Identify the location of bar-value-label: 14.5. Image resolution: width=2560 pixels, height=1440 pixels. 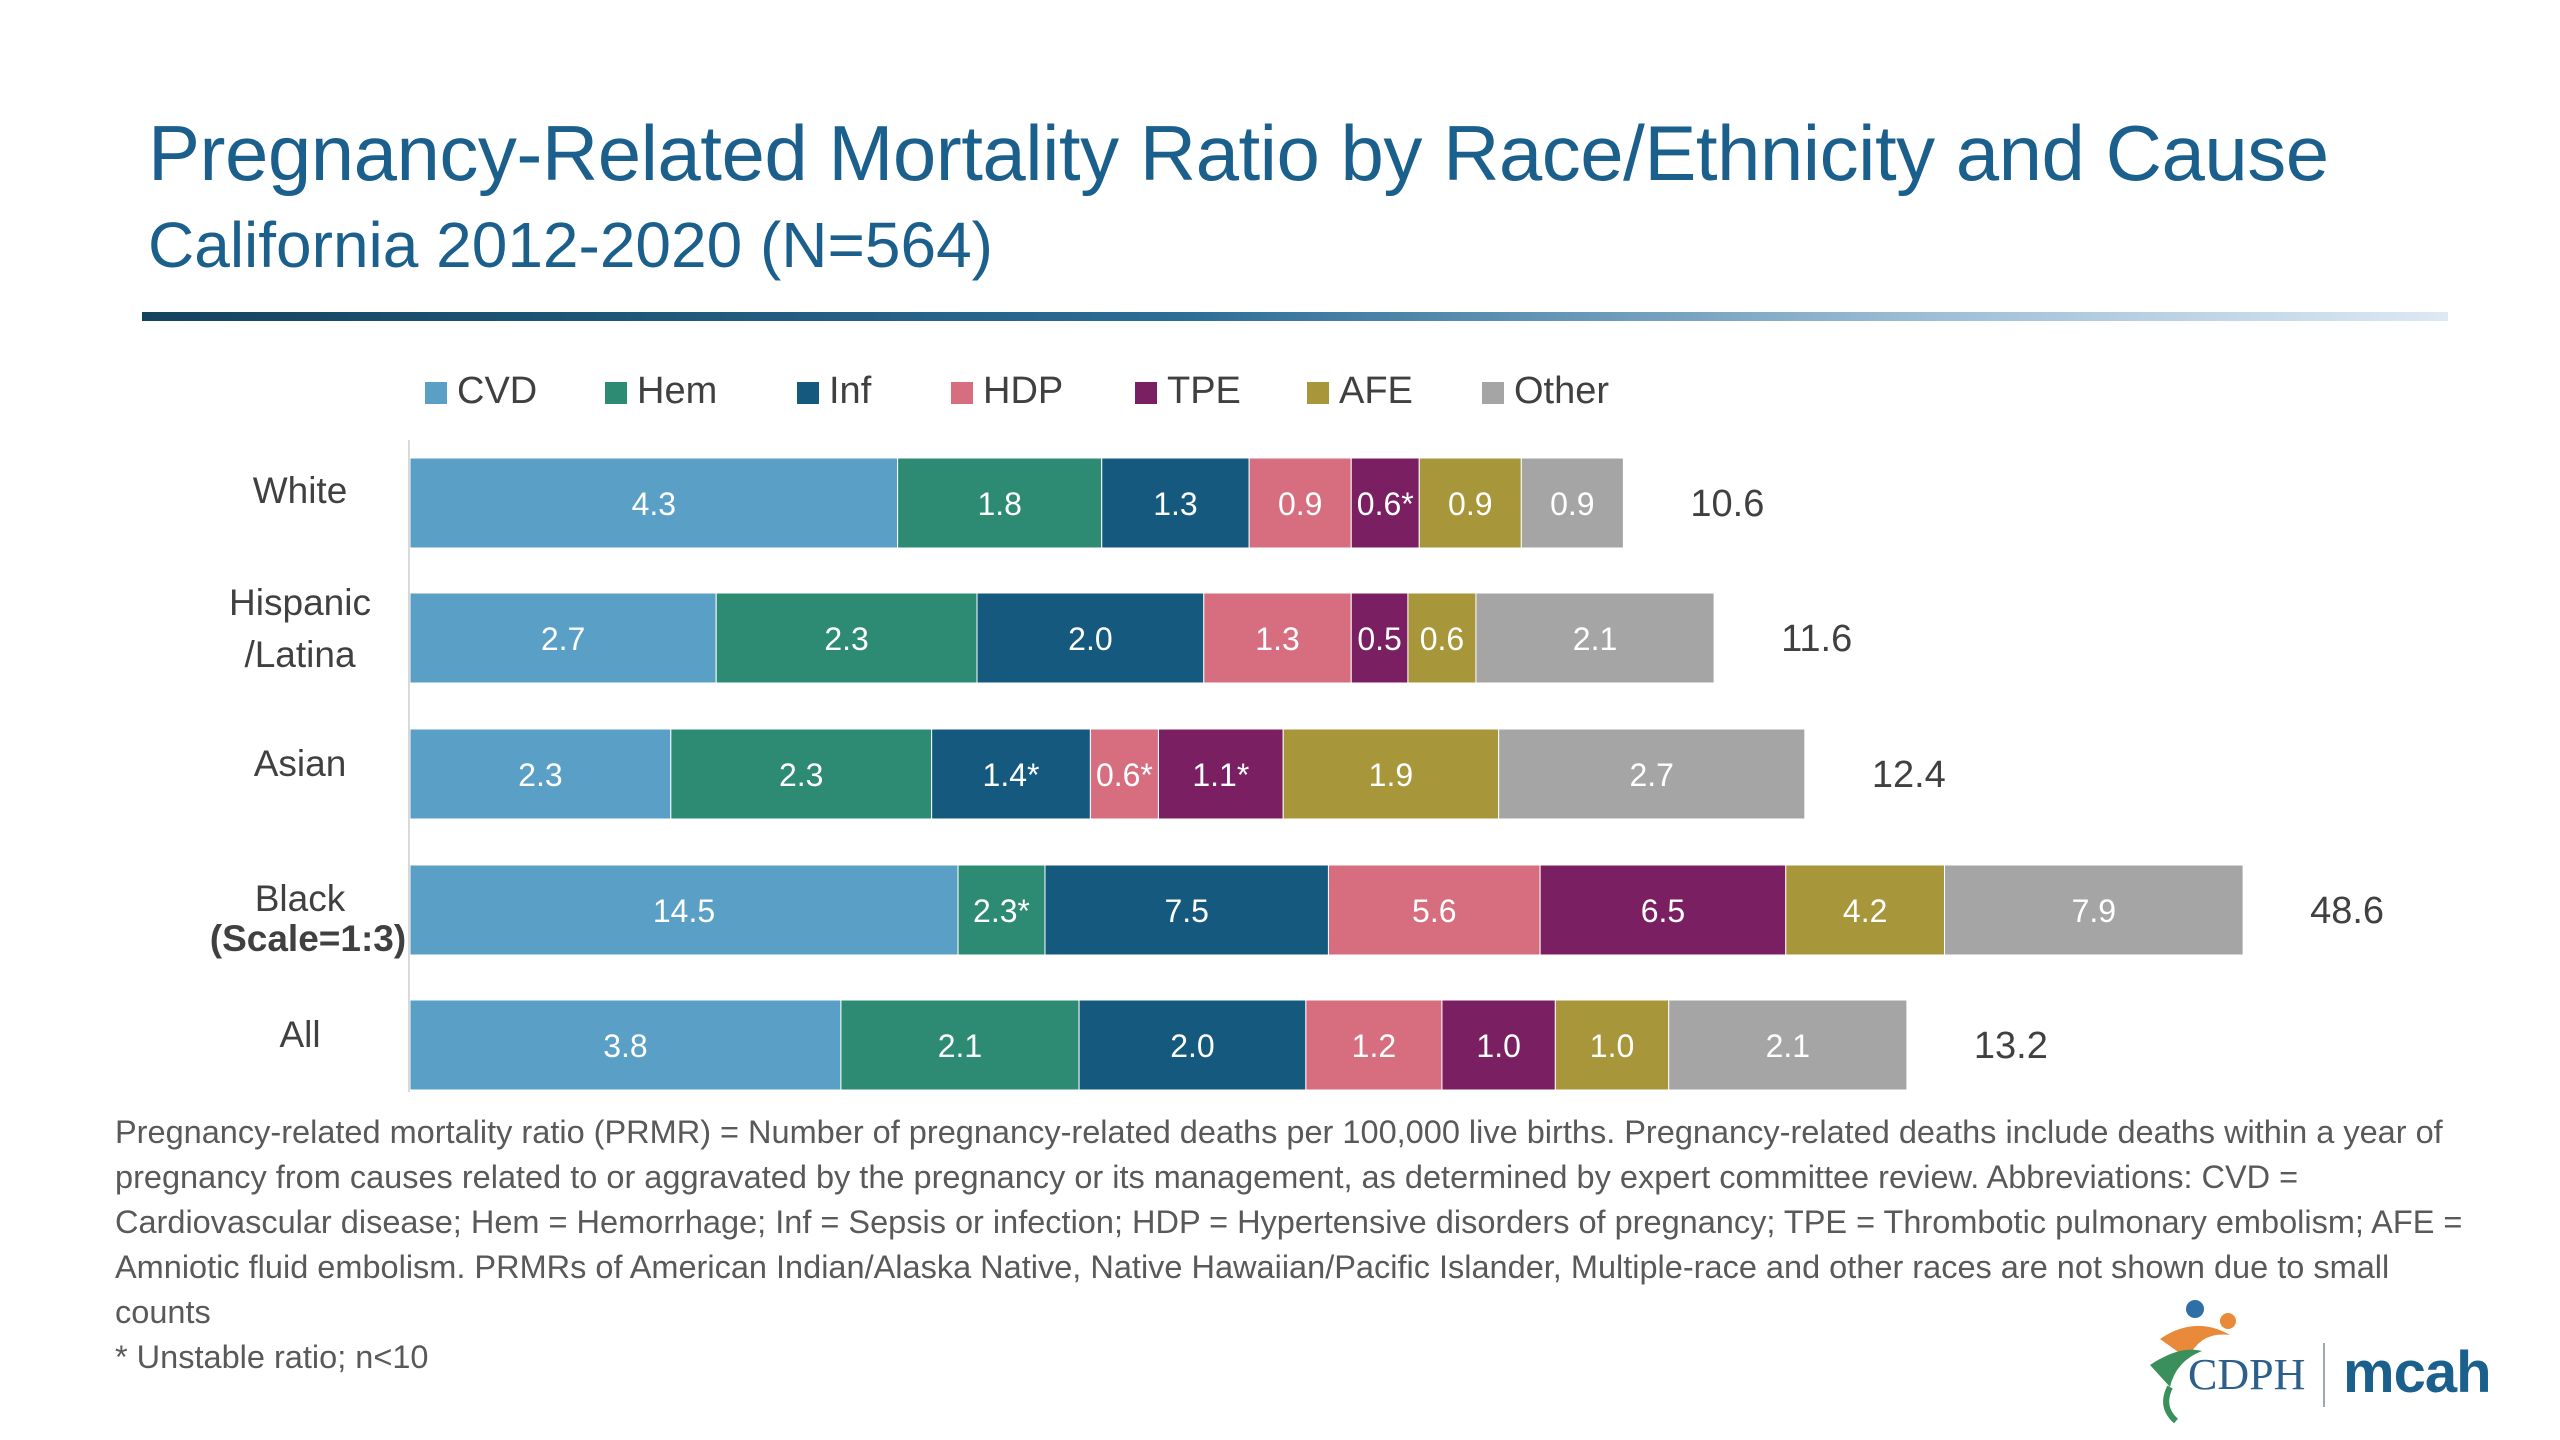
(684, 911).